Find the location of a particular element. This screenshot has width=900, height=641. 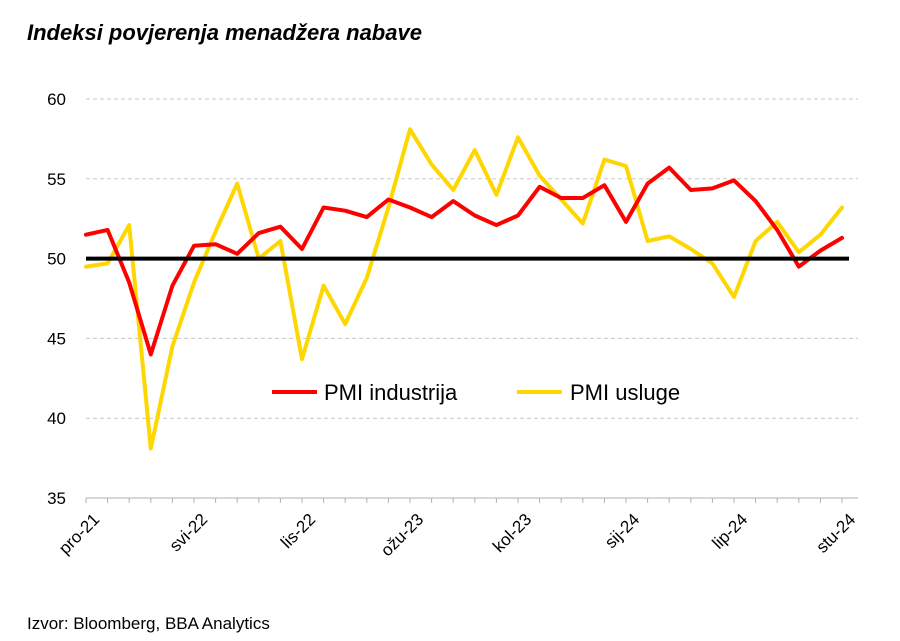

x-tick-label: kol-23 is located at coordinates (512, 533).